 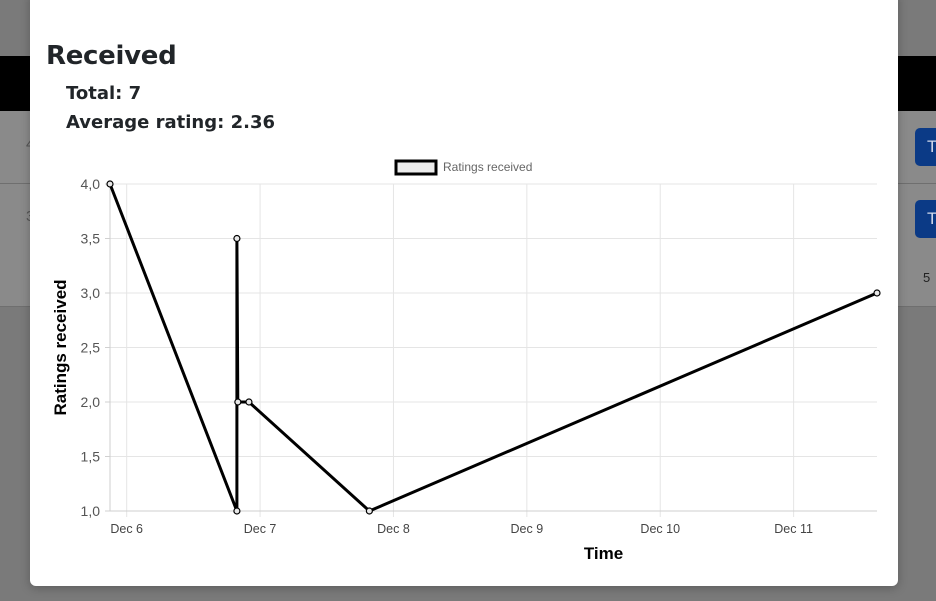 I want to click on x-tick-label: Dec 9, so click(x=527, y=529).